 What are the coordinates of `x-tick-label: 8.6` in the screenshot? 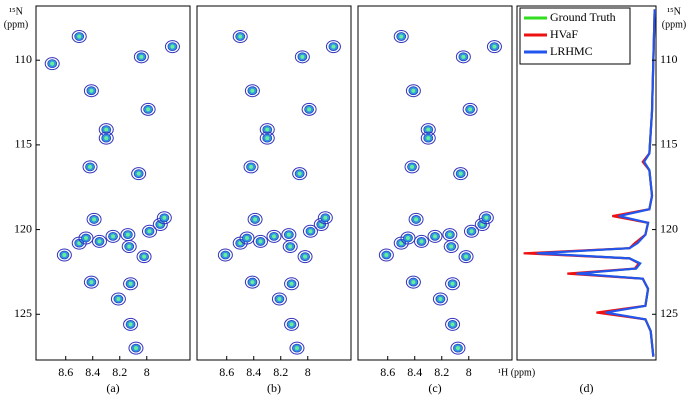 It's located at (387, 372).